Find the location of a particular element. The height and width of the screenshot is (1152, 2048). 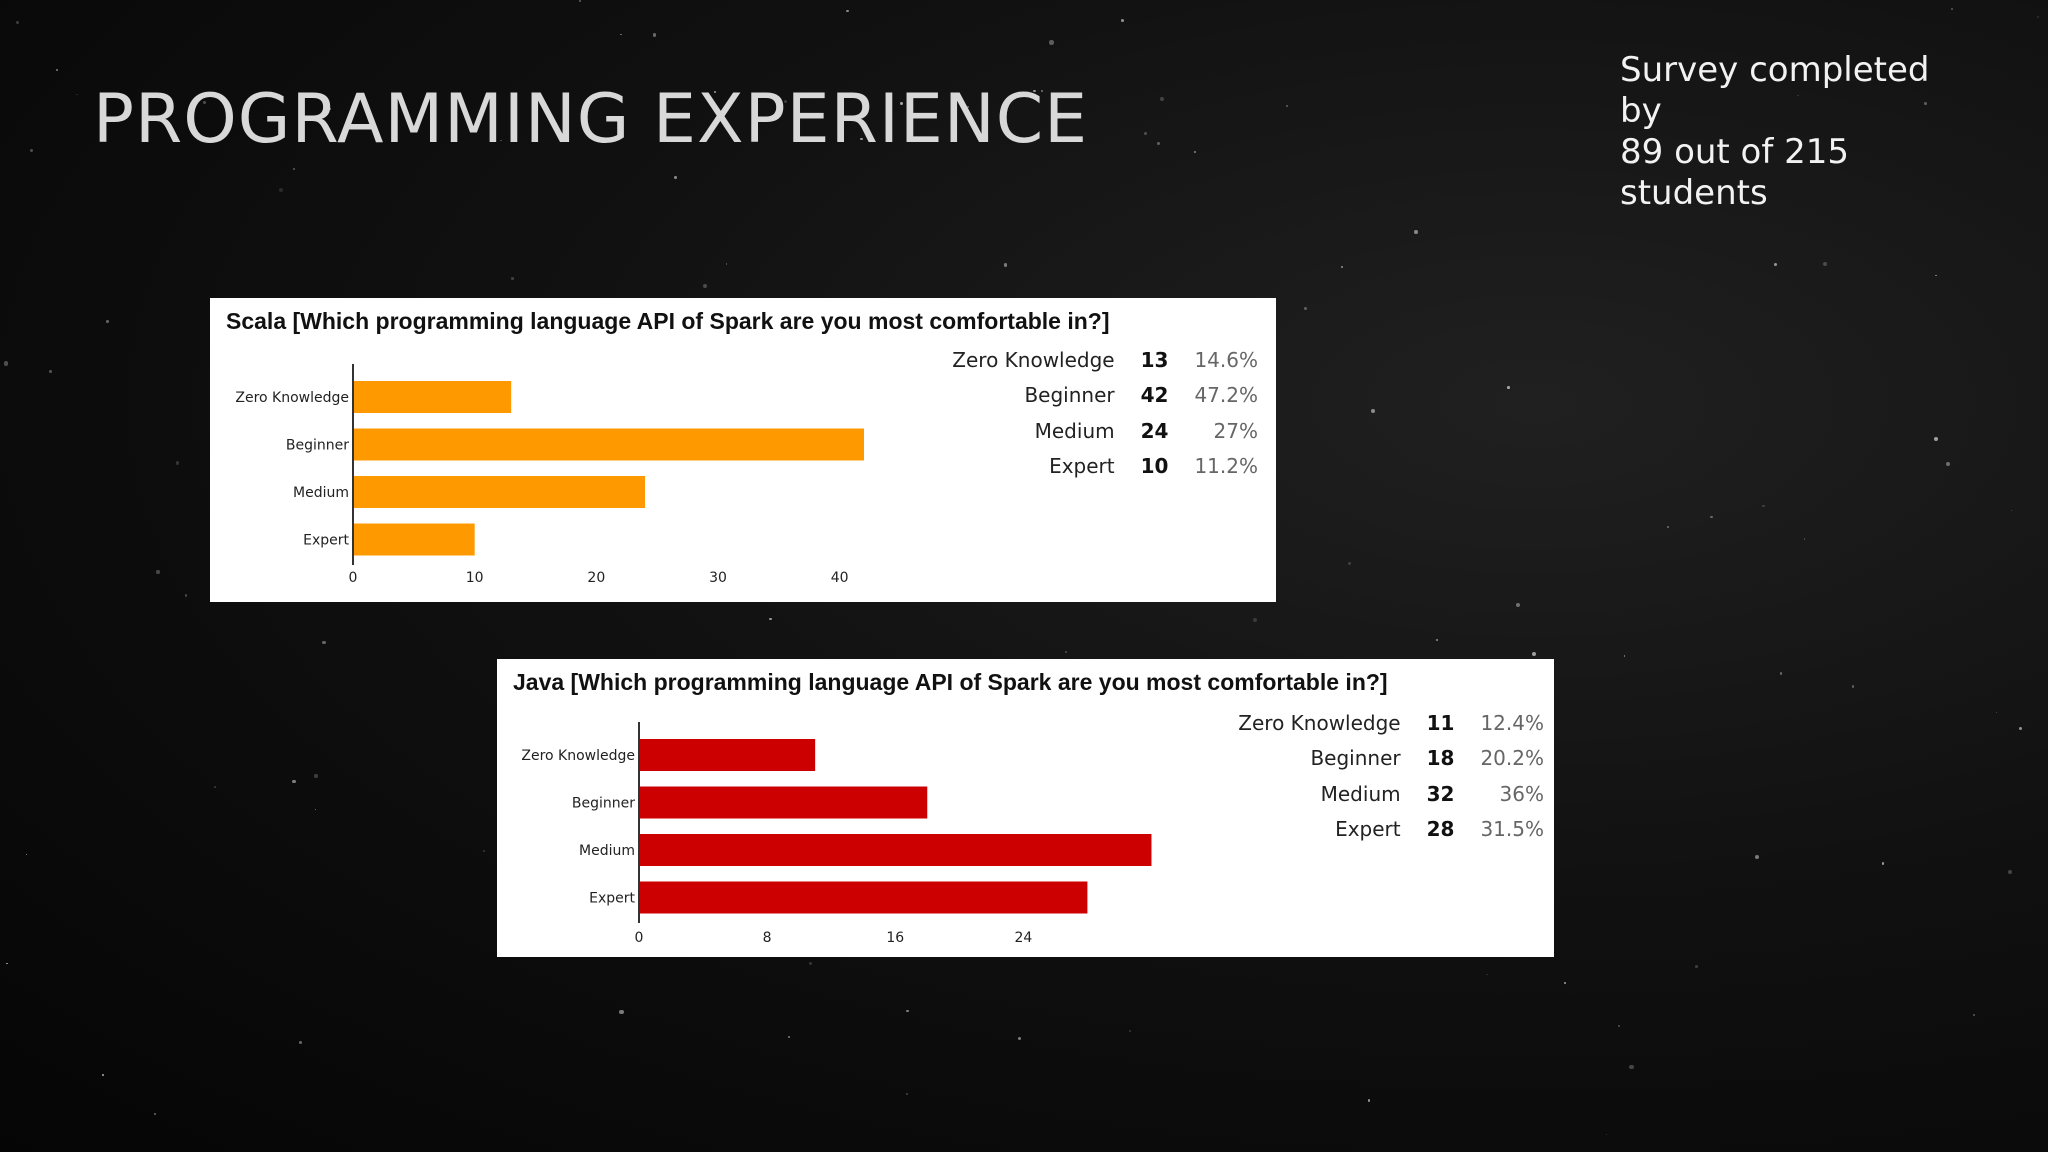

stats-percent: 12.4% is located at coordinates (1512, 722).